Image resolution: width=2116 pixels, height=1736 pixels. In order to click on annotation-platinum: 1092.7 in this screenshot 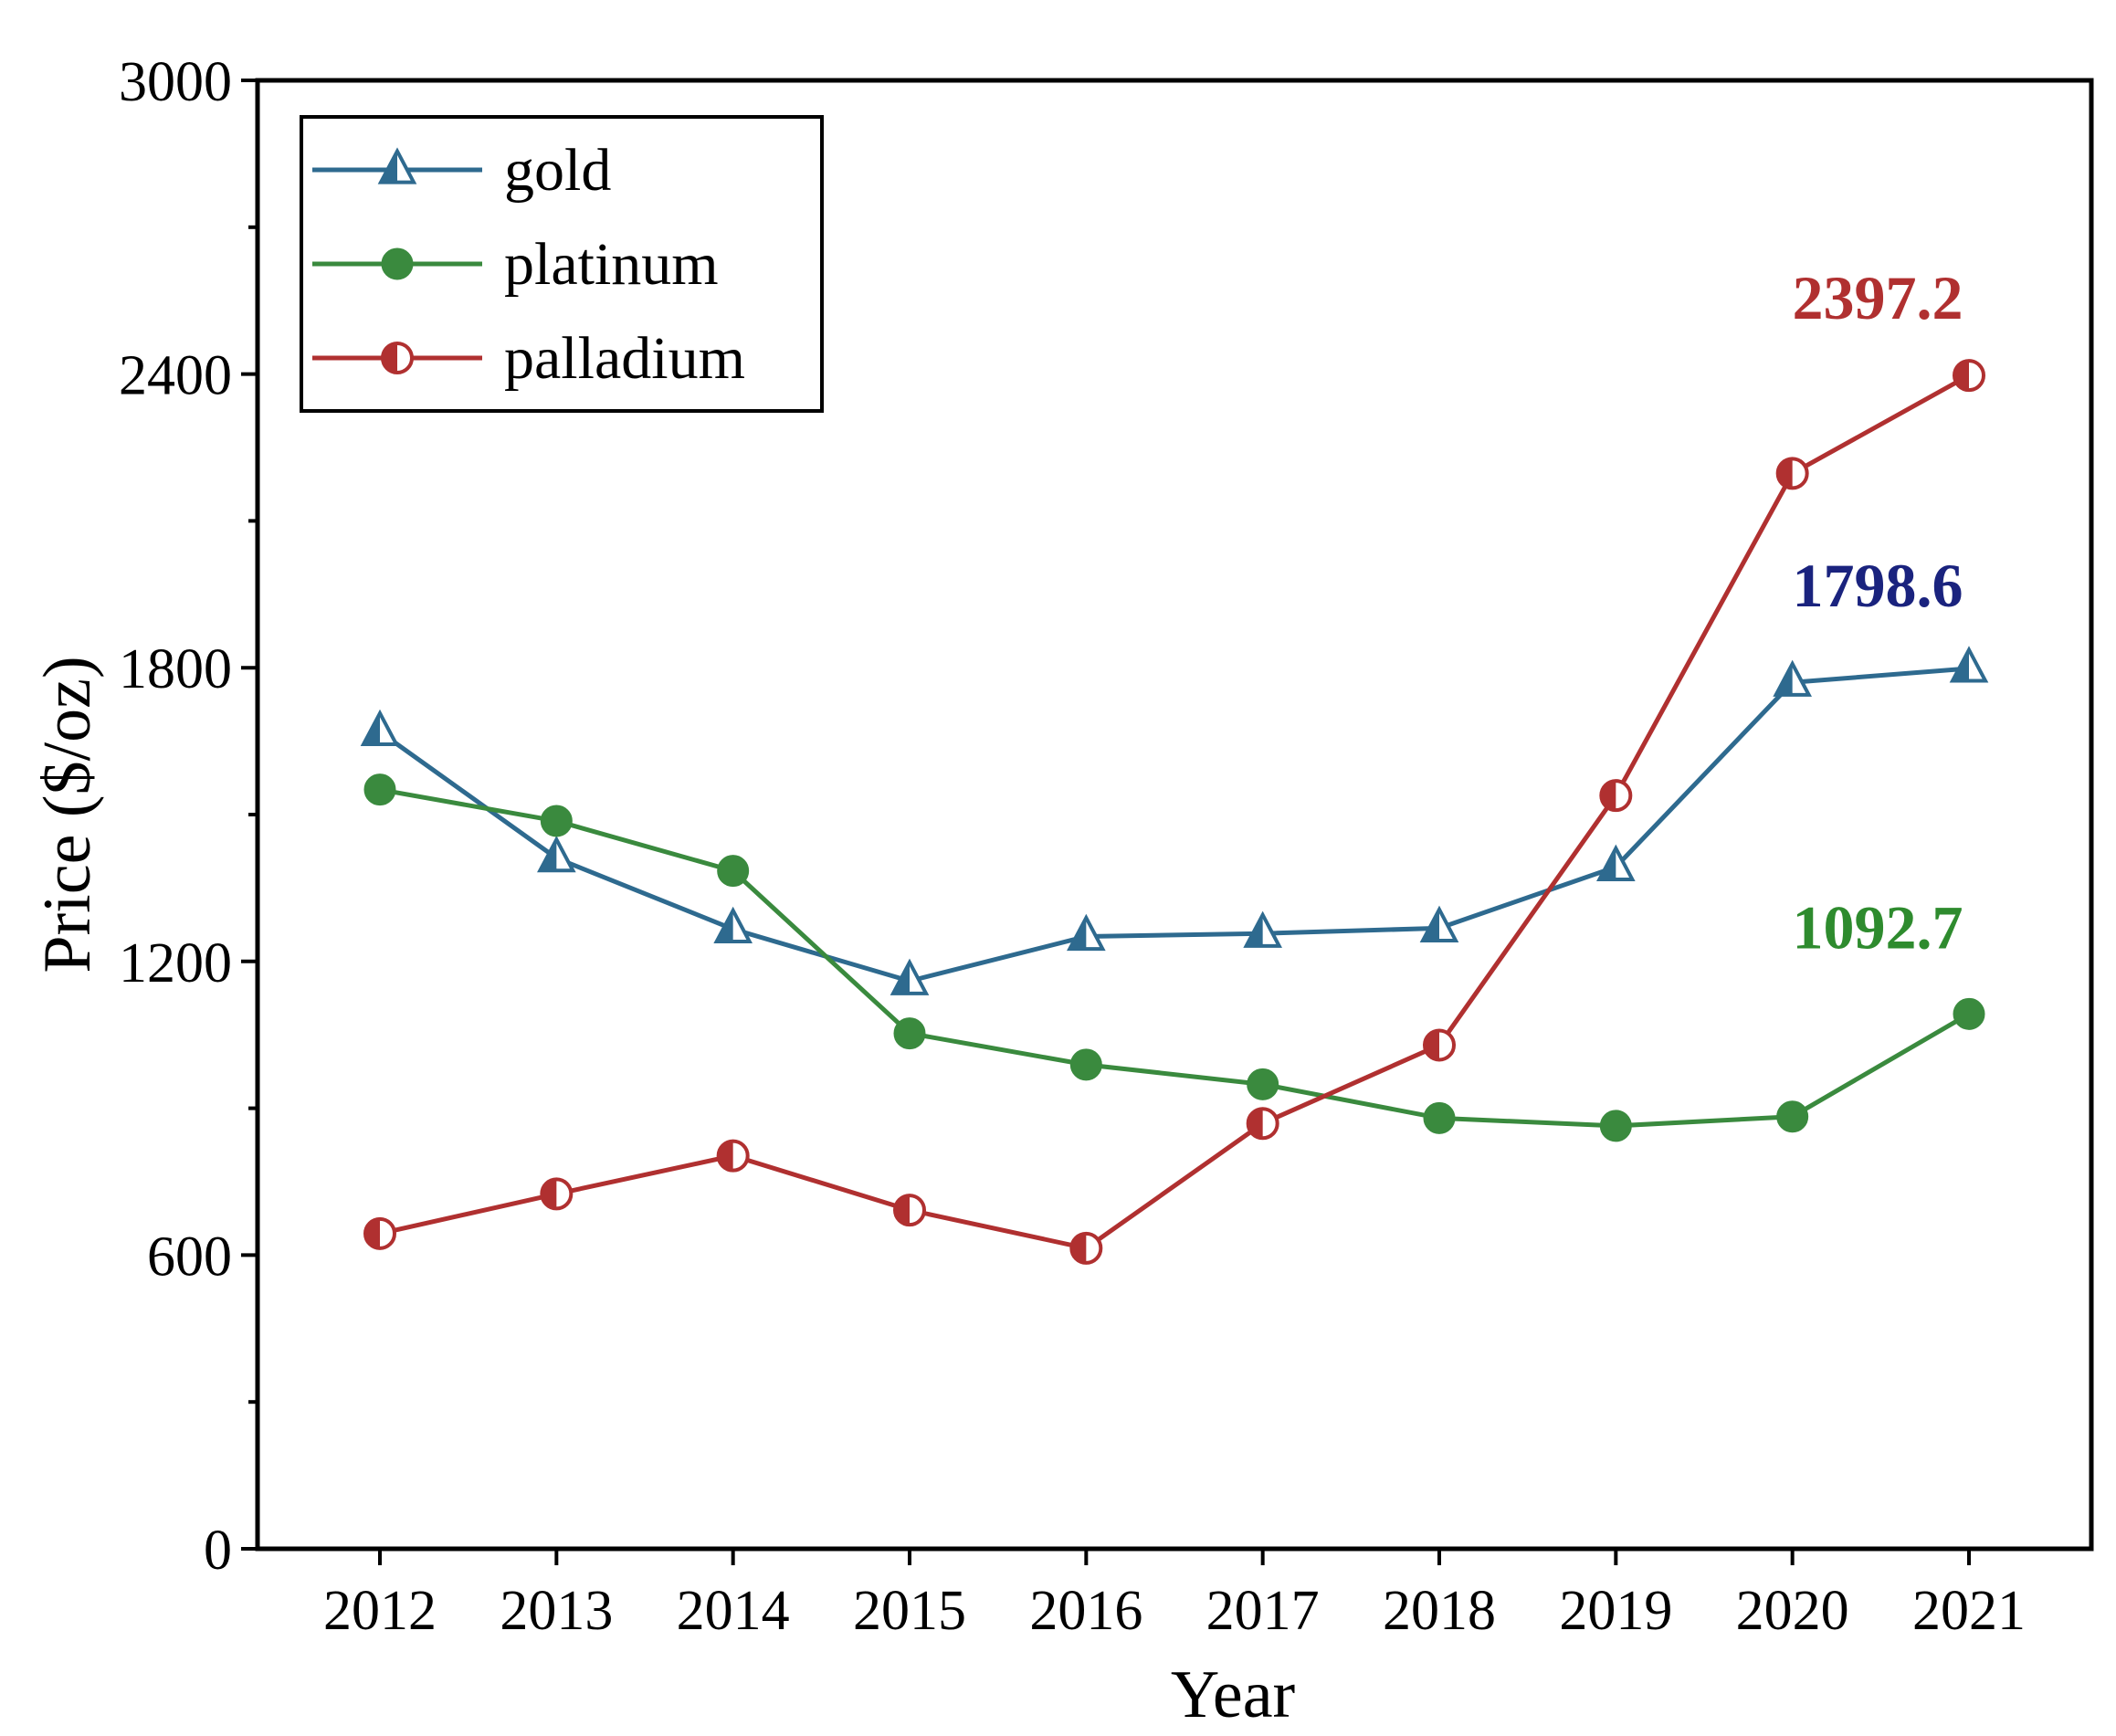, I will do `click(1878, 927)`.